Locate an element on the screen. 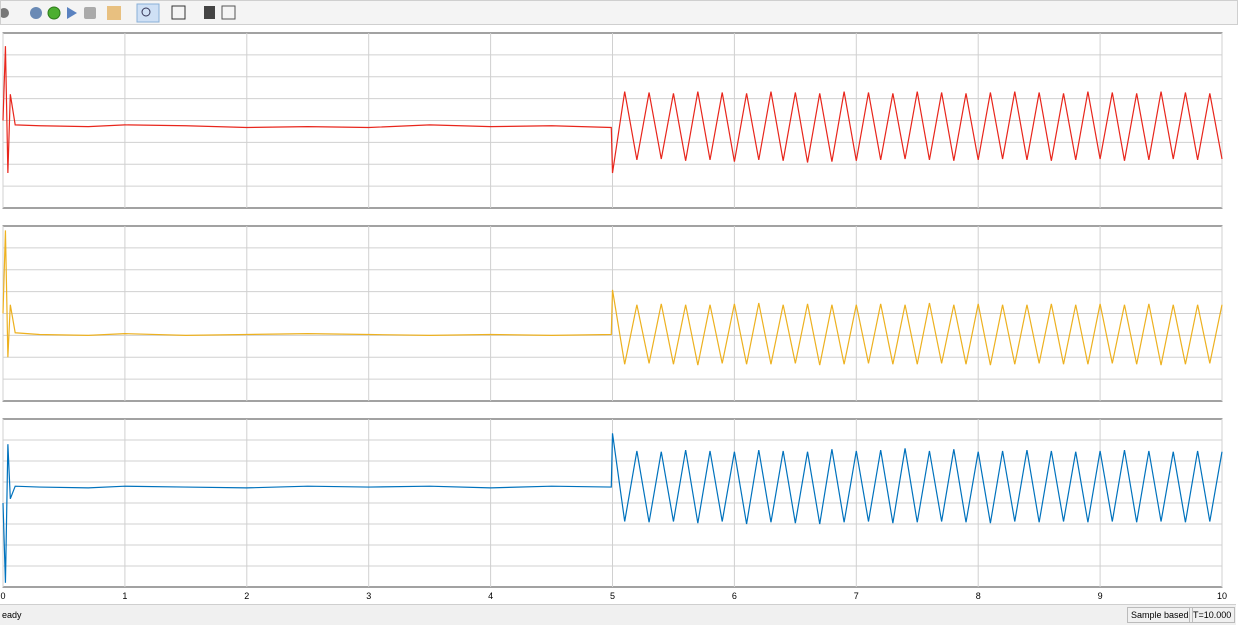 The image size is (1242, 626). x-tick-label: 9 is located at coordinates (1100, 596).